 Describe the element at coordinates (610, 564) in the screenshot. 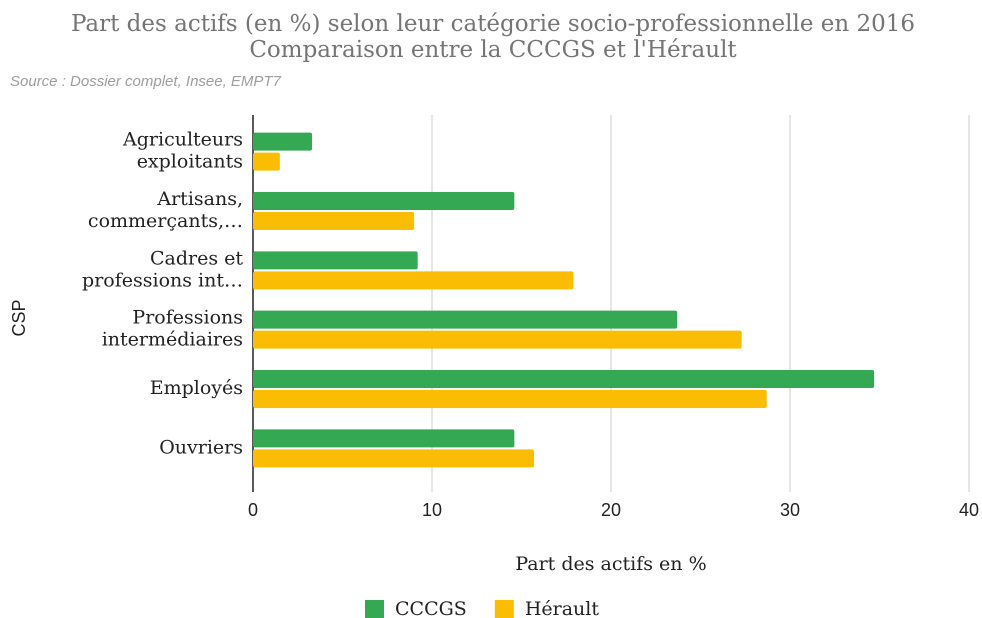

I see `x-axis-label: Part des actifs en %` at that location.